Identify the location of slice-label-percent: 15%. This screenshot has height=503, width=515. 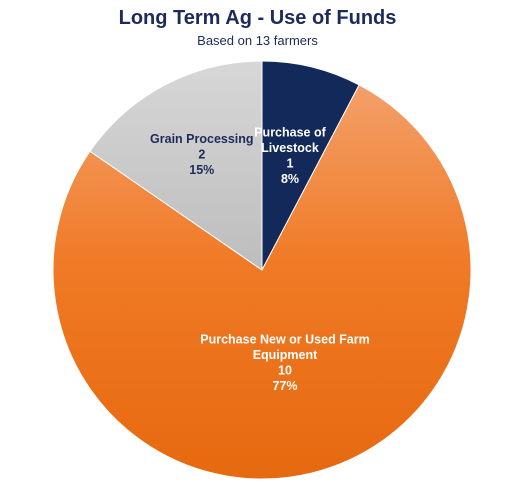
(201, 170).